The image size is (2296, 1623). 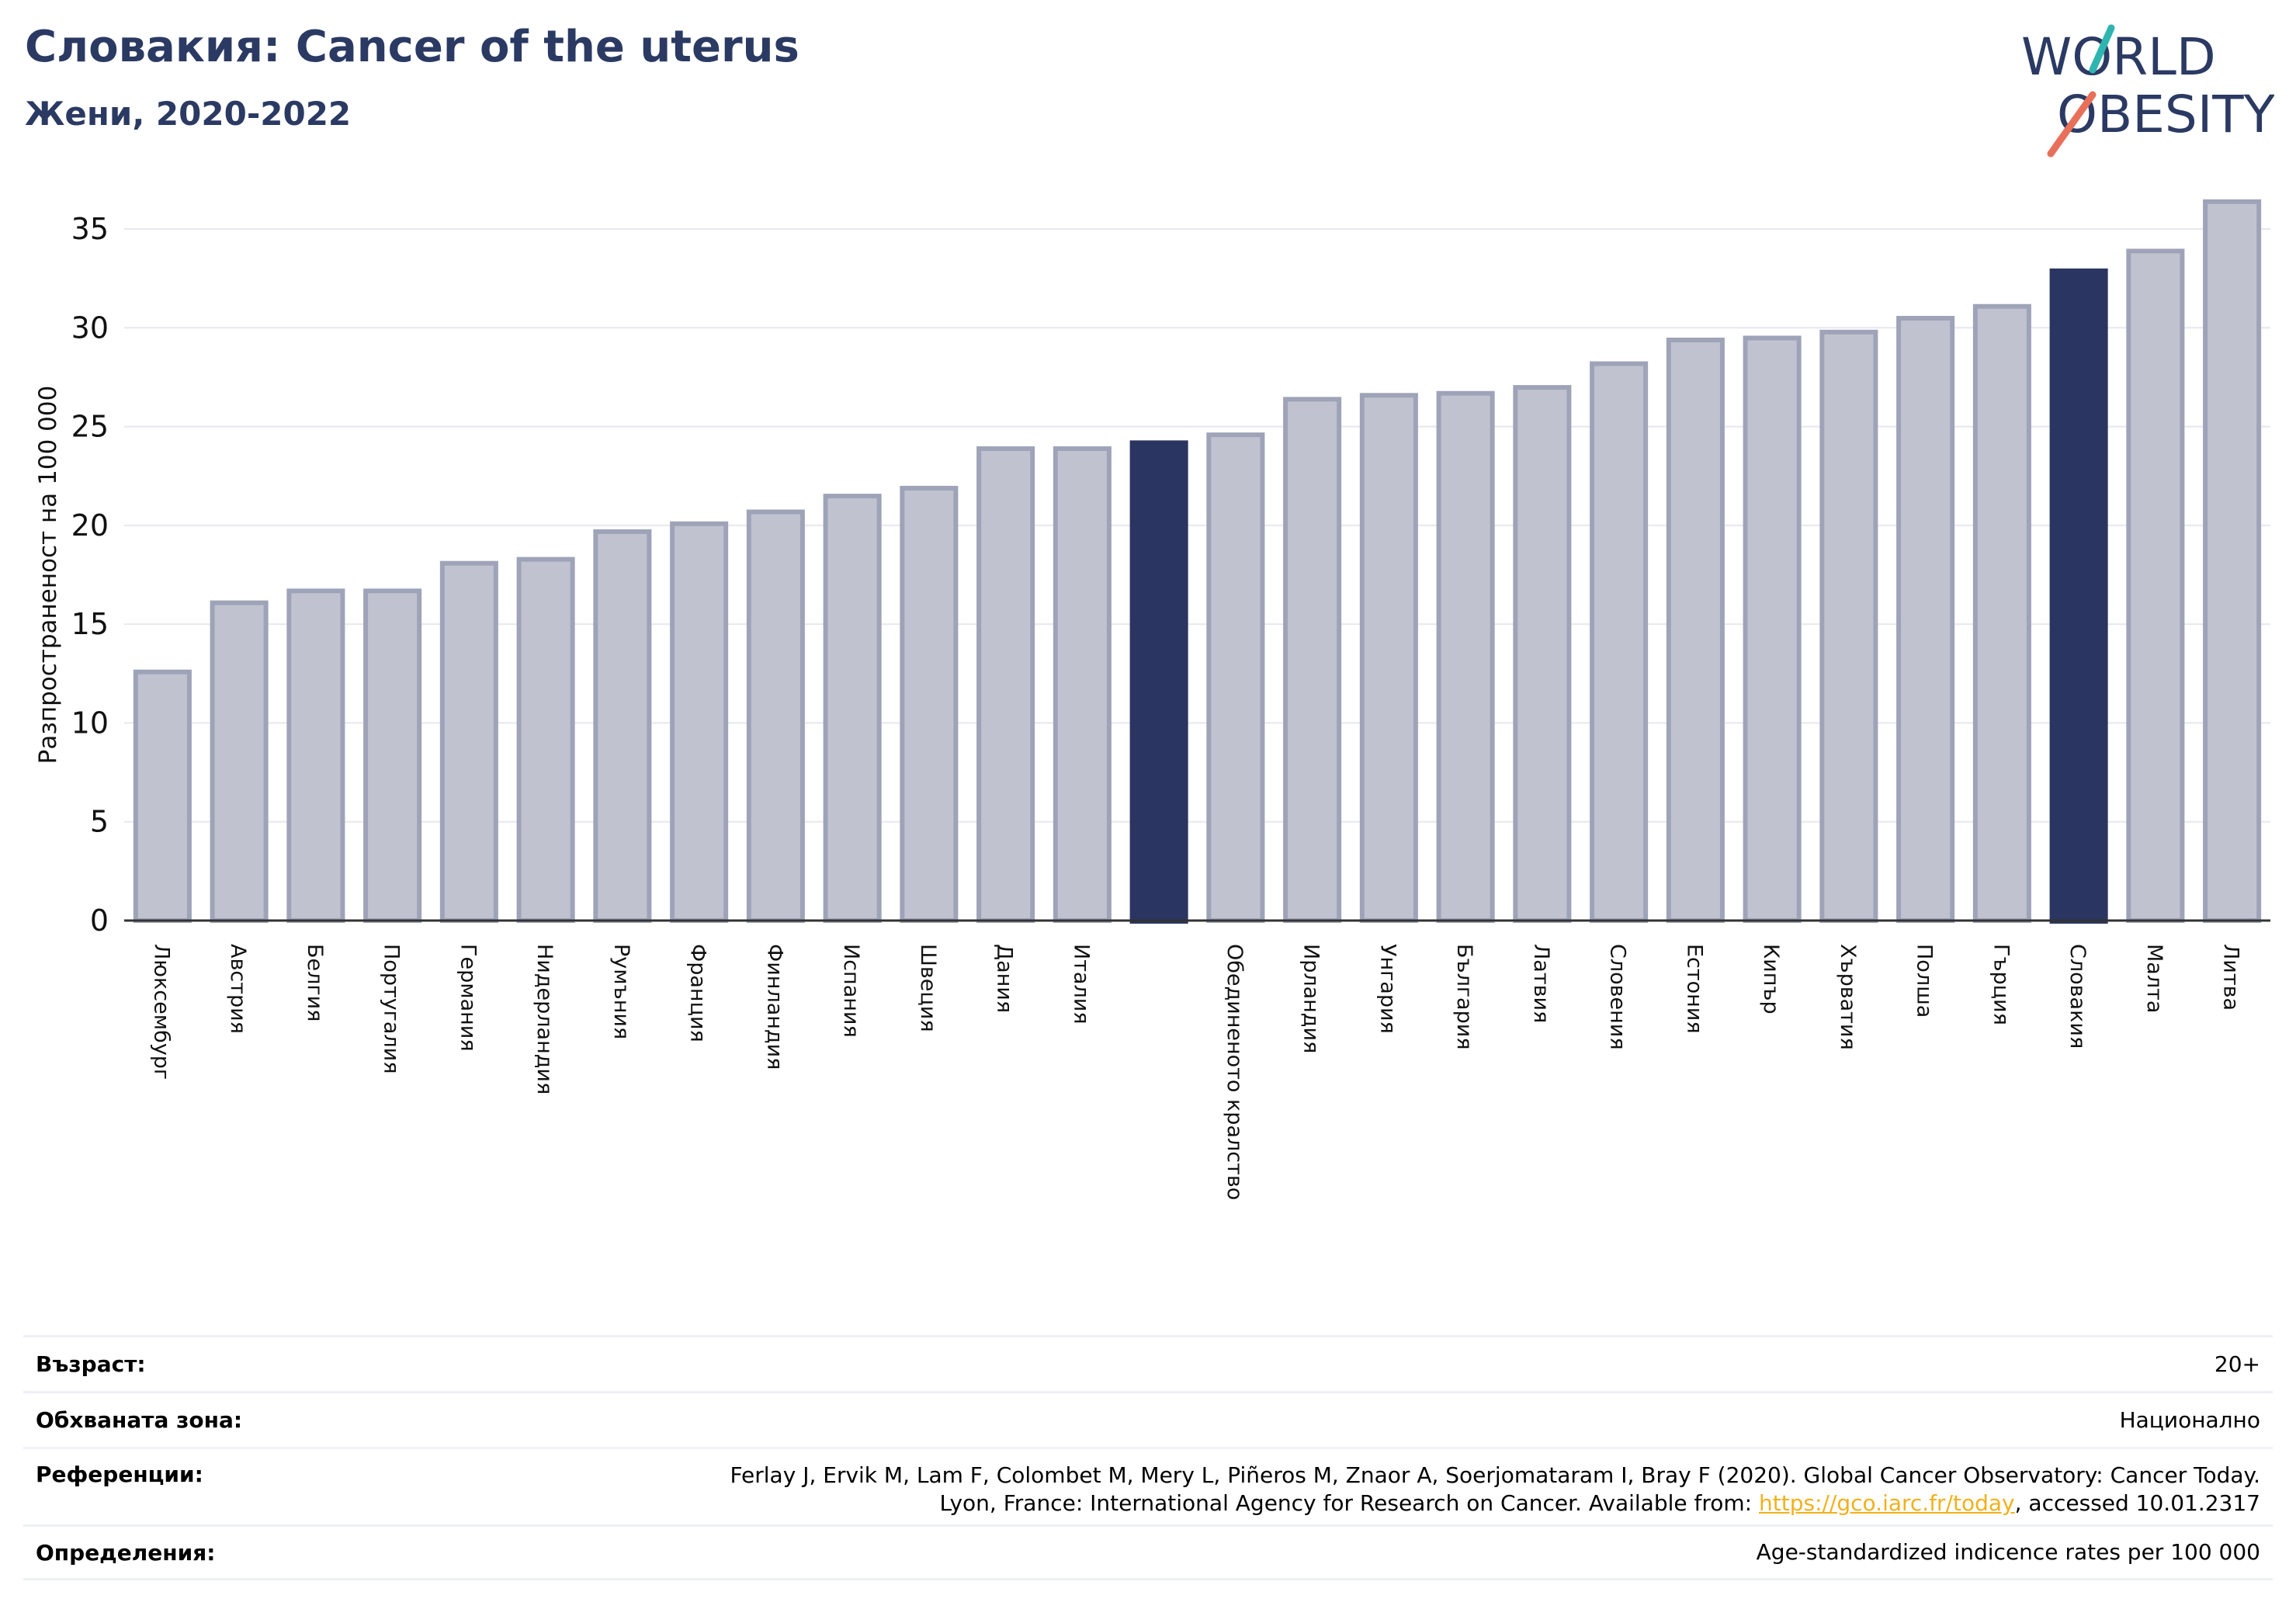 I want to click on x-tick-label: Швеция, so click(x=928, y=988).